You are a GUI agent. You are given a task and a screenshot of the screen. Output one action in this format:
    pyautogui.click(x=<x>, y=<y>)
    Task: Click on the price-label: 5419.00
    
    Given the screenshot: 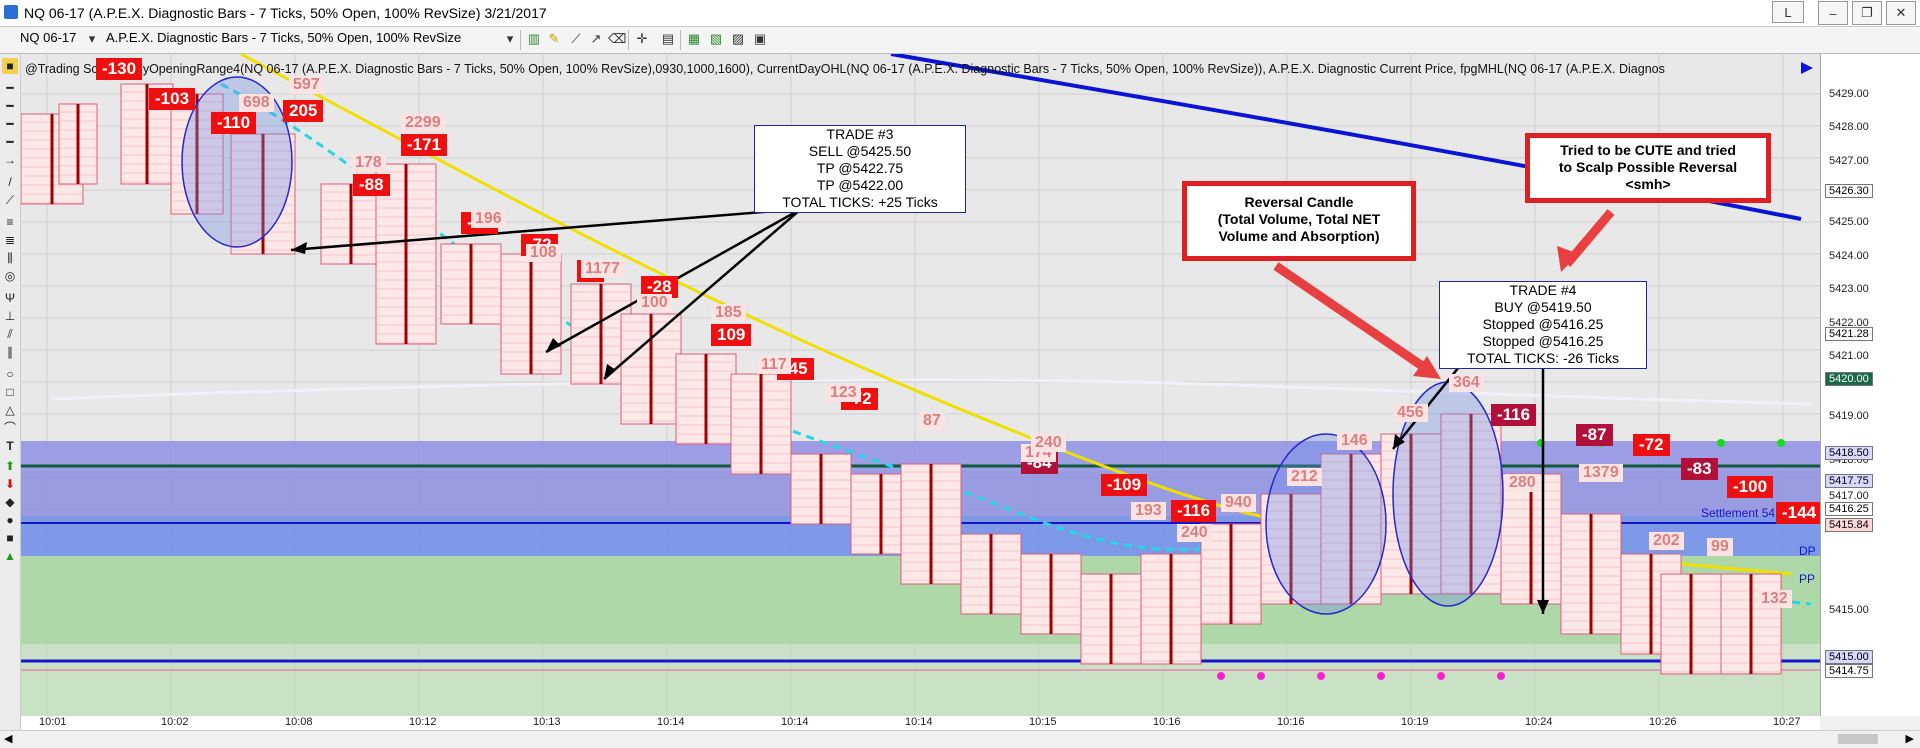 What is the action you would take?
    pyautogui.click(x=1849, y=416)
    